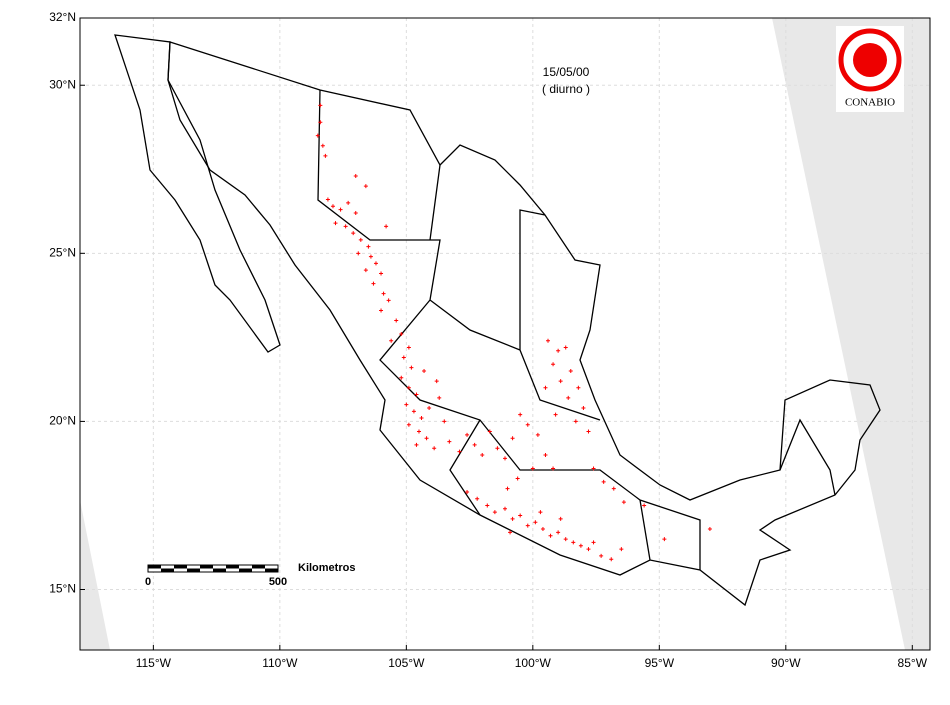 This screenshot has height=705, width=950. What do you see at coordinates (148, 582) in the screenshot?
I see `scale-start: 0` at bounding box center [148, 582].